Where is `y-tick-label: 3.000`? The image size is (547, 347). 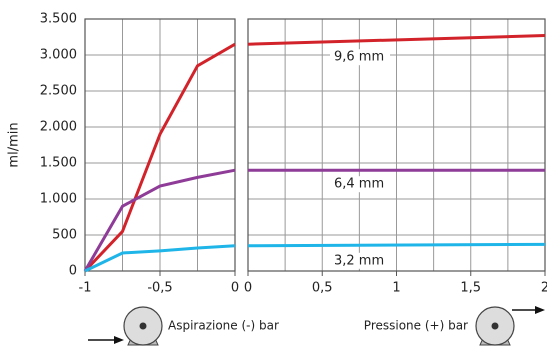 y-tick-label: 3.000 is located at coordinates (58, 55).